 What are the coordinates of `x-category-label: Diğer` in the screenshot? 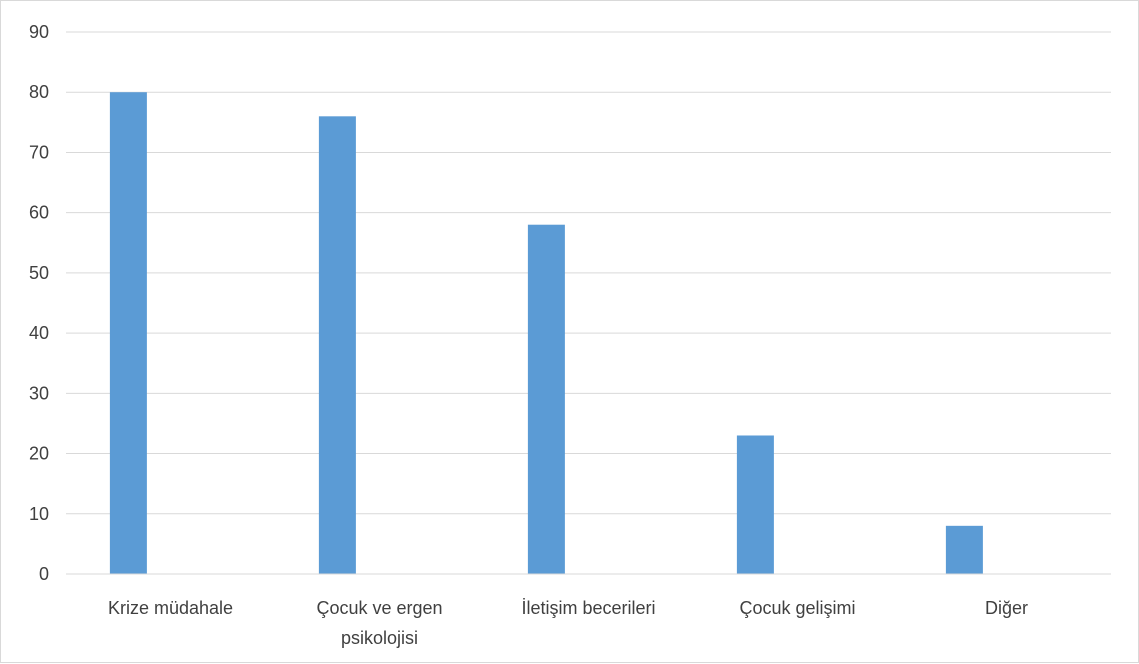 It's located at (1006, 608).